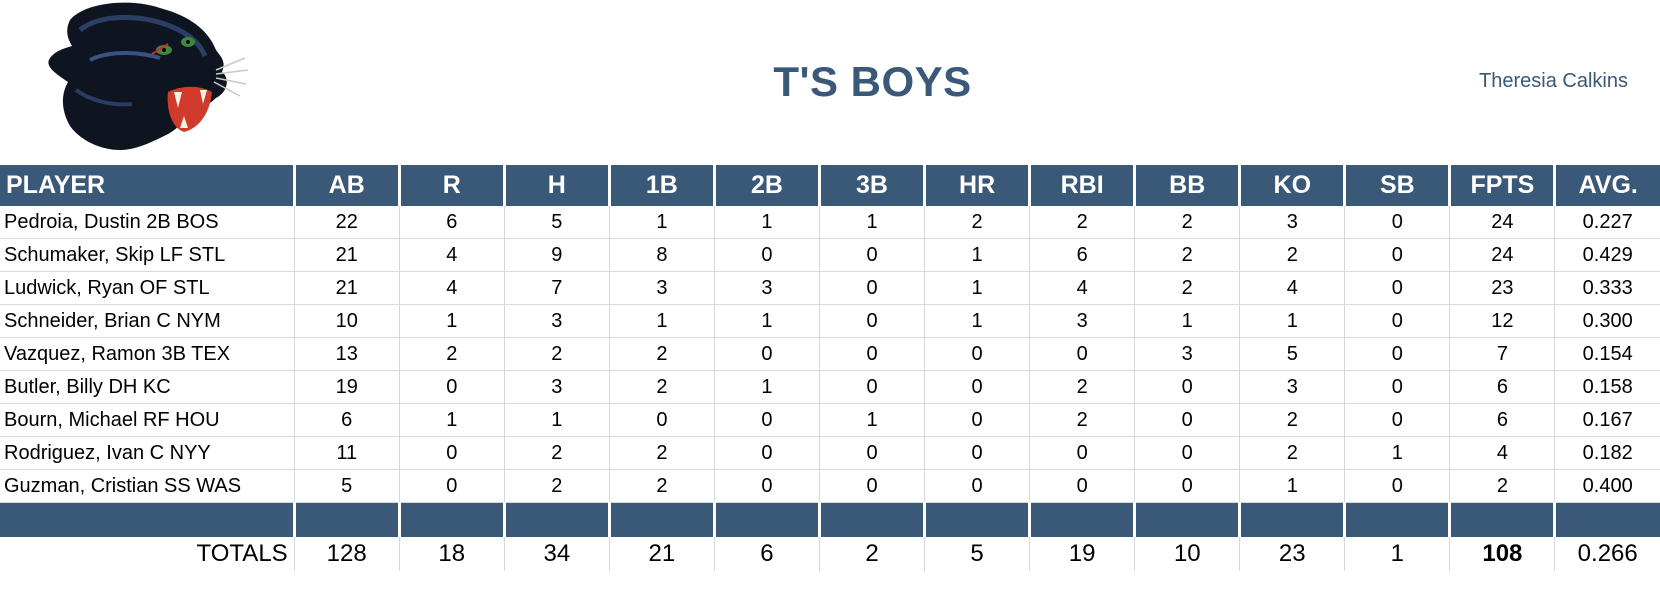 Image resolution: width=1660 pixels, height=604 pixels. I want to click on stat-fpts: 23, so click(1502, 288).